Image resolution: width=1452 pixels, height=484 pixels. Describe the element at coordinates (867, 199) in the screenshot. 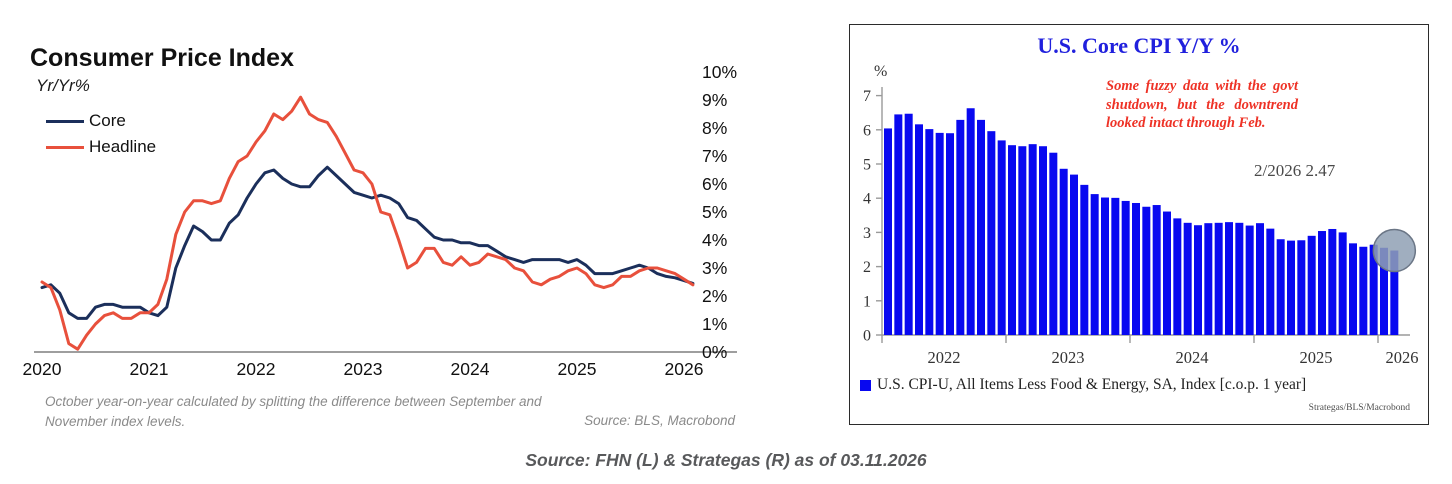

I see `svg-text: 4` at that location.